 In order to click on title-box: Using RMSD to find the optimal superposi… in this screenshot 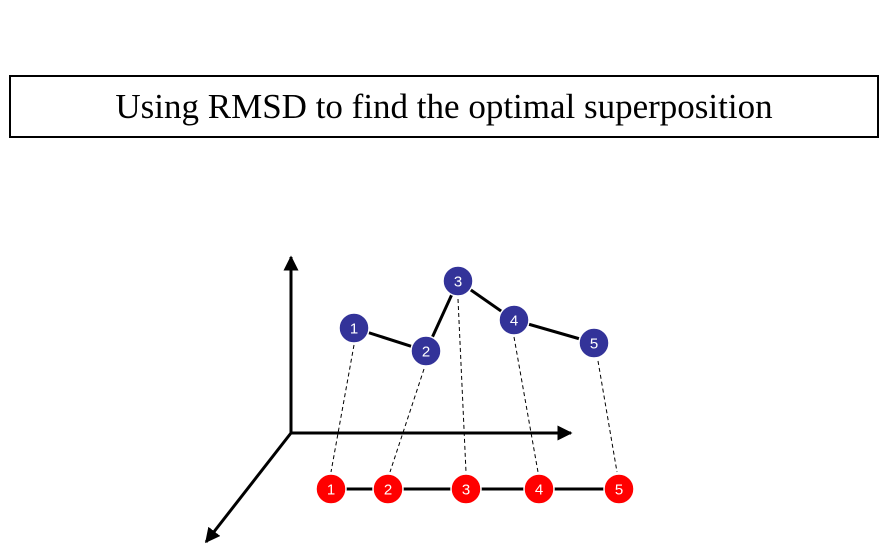, I will do `click(444, 106)`.